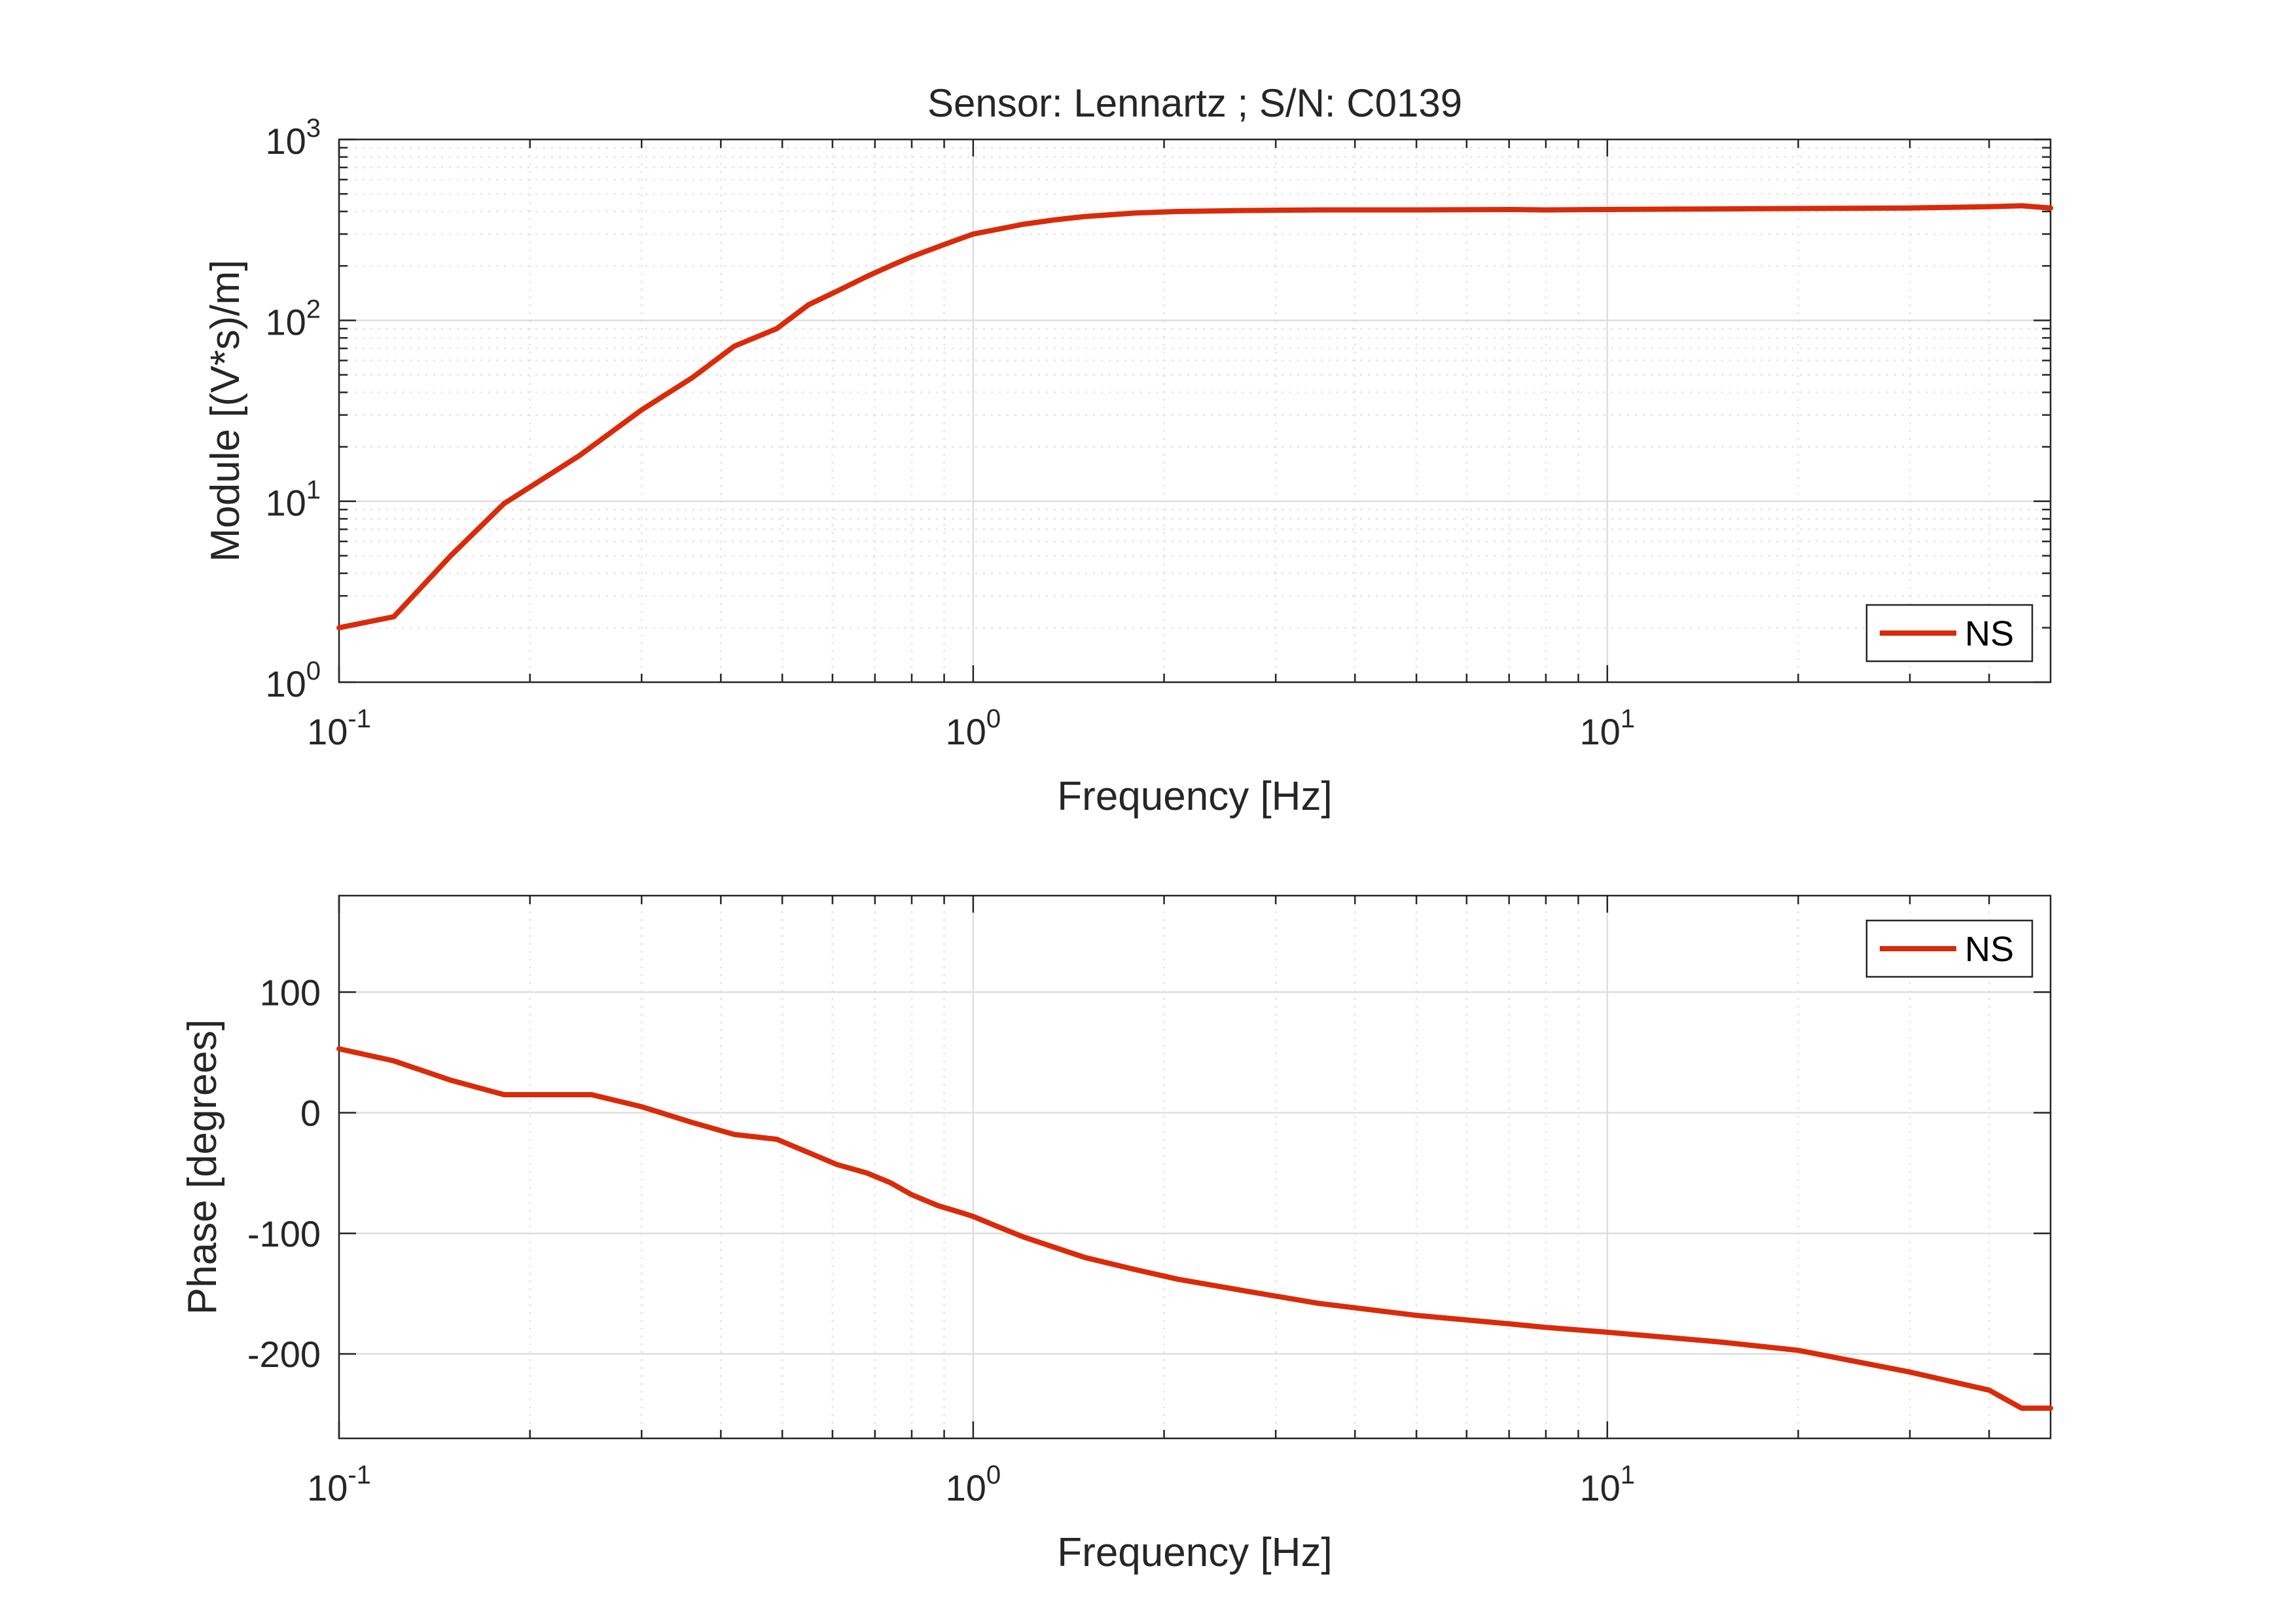 This screenshot has height=1623, width=2296. What do you see at coordinates (202, 1167) in the screenshot?
I see `y-axis-label: Phase [degrees]` at bounding box center [202, 1167].